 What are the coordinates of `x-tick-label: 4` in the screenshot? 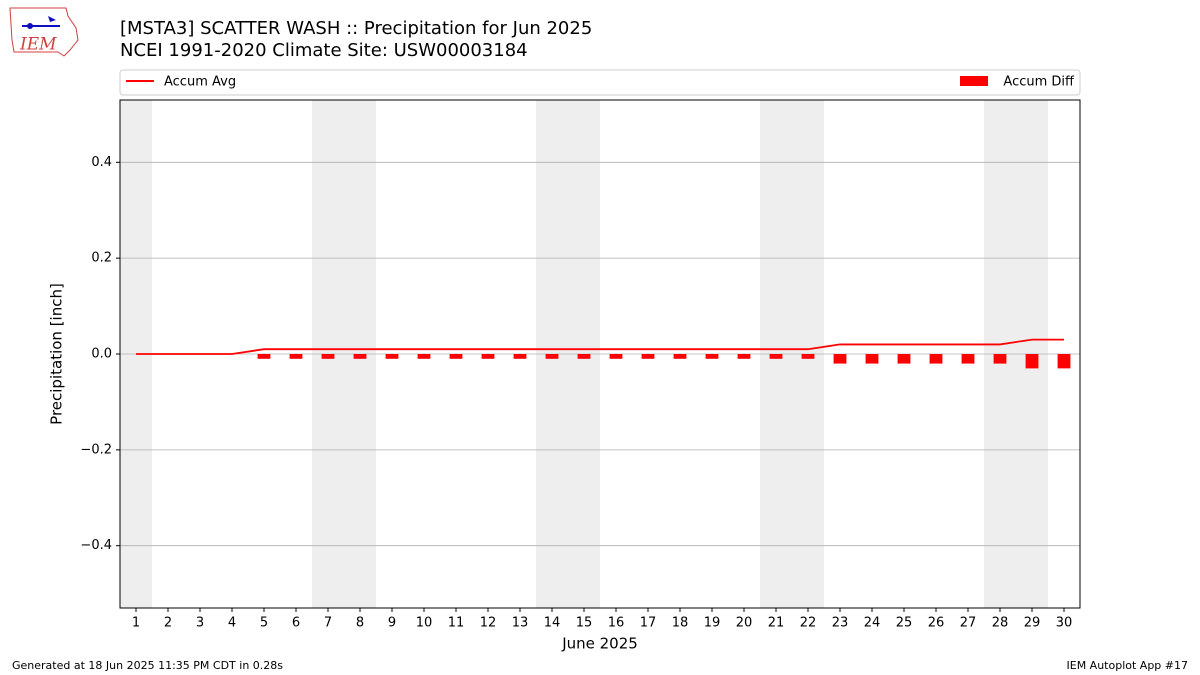 It's located at (232, 623).